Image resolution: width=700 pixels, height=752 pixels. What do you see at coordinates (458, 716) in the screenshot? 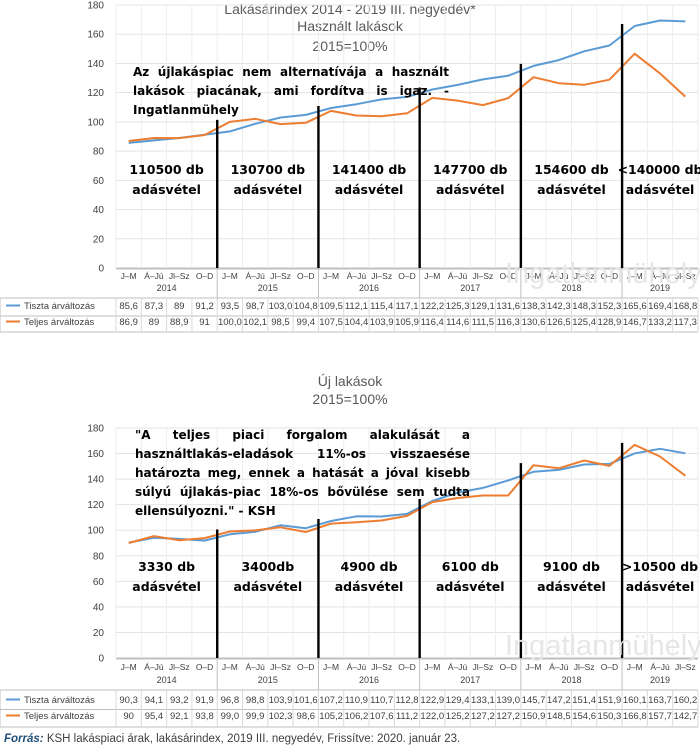
I see `table-cell: 125,2` at bounding box center [458, 716].